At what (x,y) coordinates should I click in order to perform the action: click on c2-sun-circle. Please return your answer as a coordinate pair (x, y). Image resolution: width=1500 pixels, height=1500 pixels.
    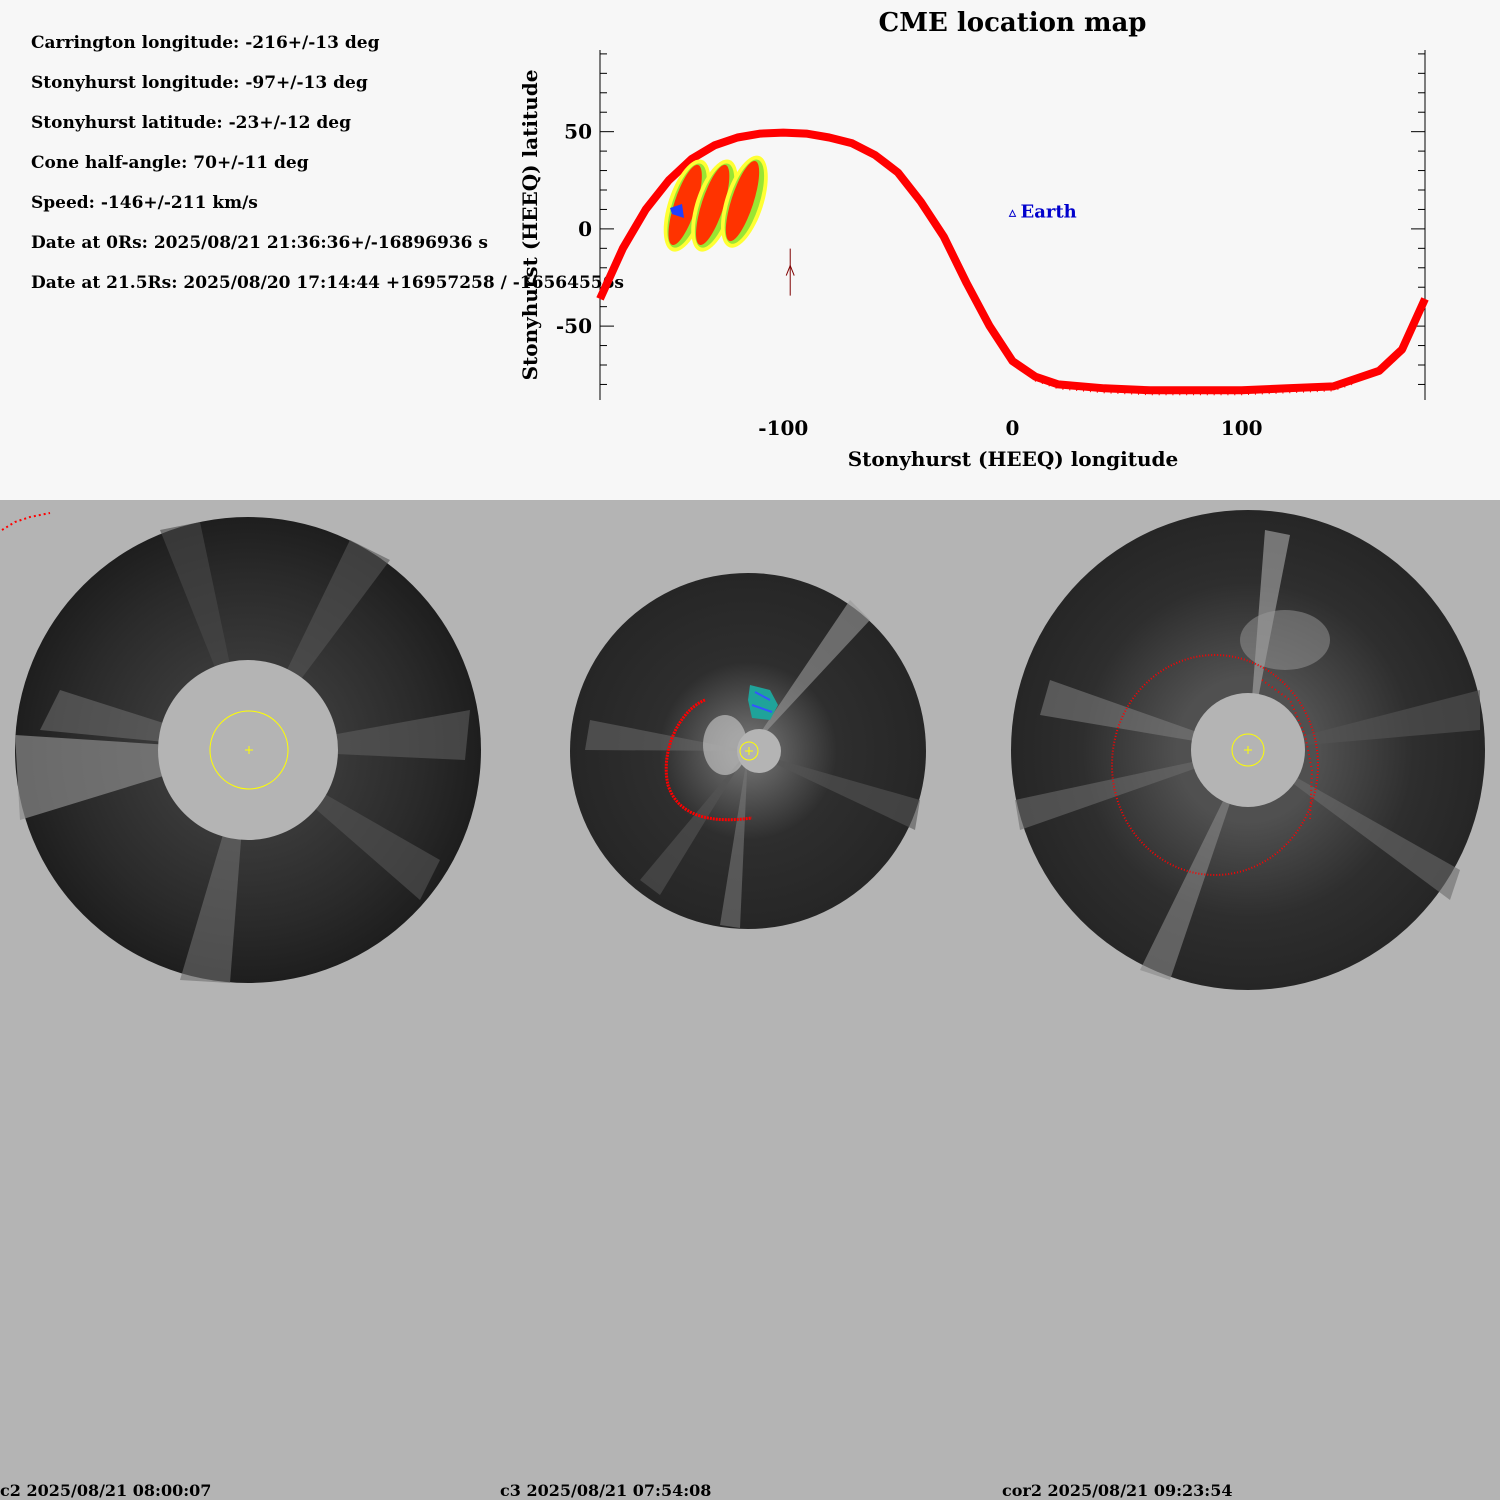
    Looking at the image, I should click on (249, 750).